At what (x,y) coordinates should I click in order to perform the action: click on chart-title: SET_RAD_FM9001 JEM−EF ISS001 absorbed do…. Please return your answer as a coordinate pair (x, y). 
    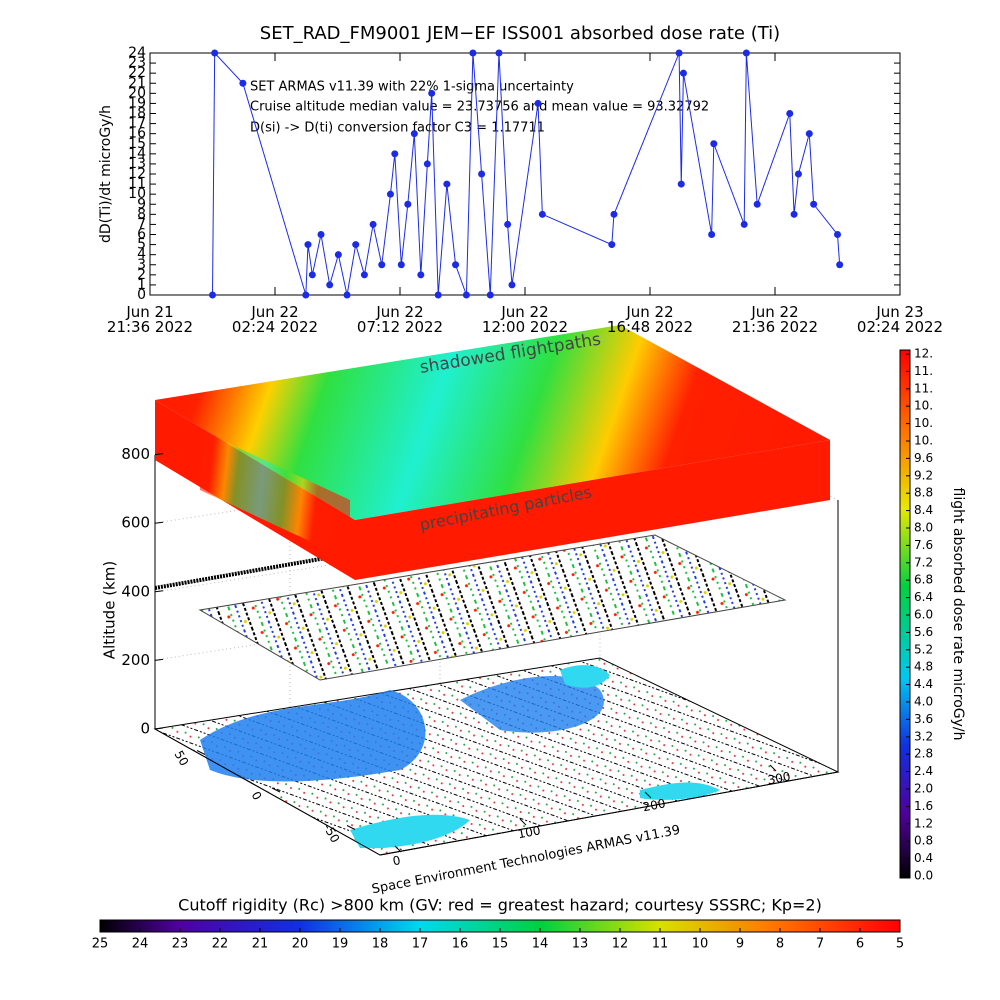
    Looking at the image, I should click on (520, 33).